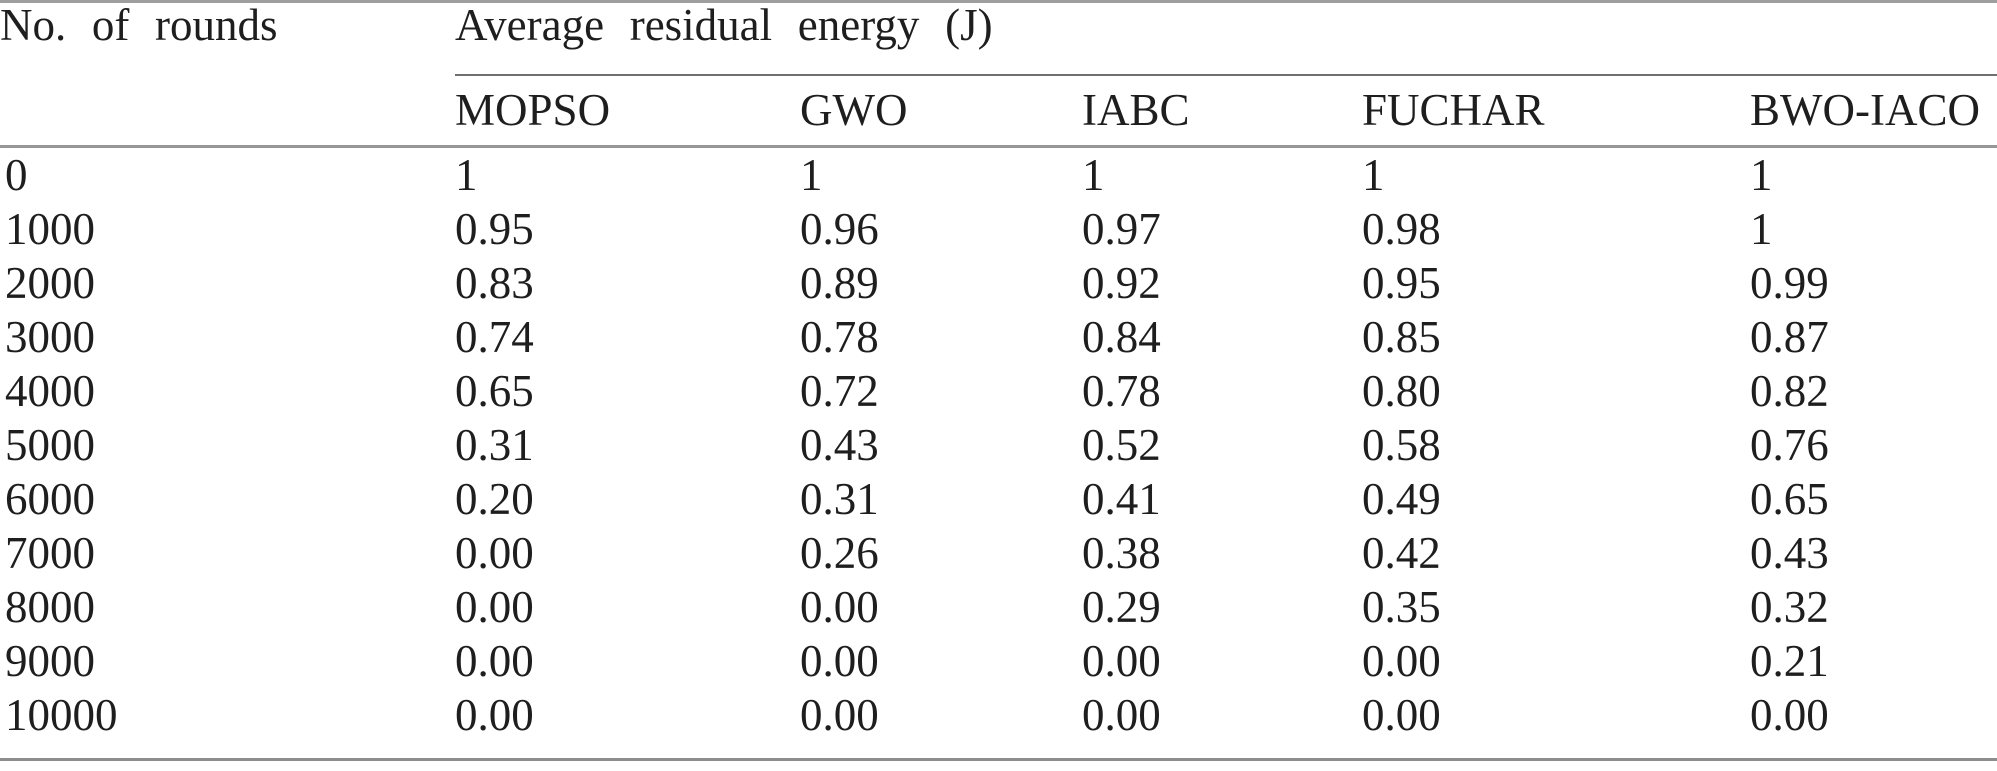 This screenshot has width=1997, height=771. I want to click on value-cell: 0.29, so click(1121, 606).